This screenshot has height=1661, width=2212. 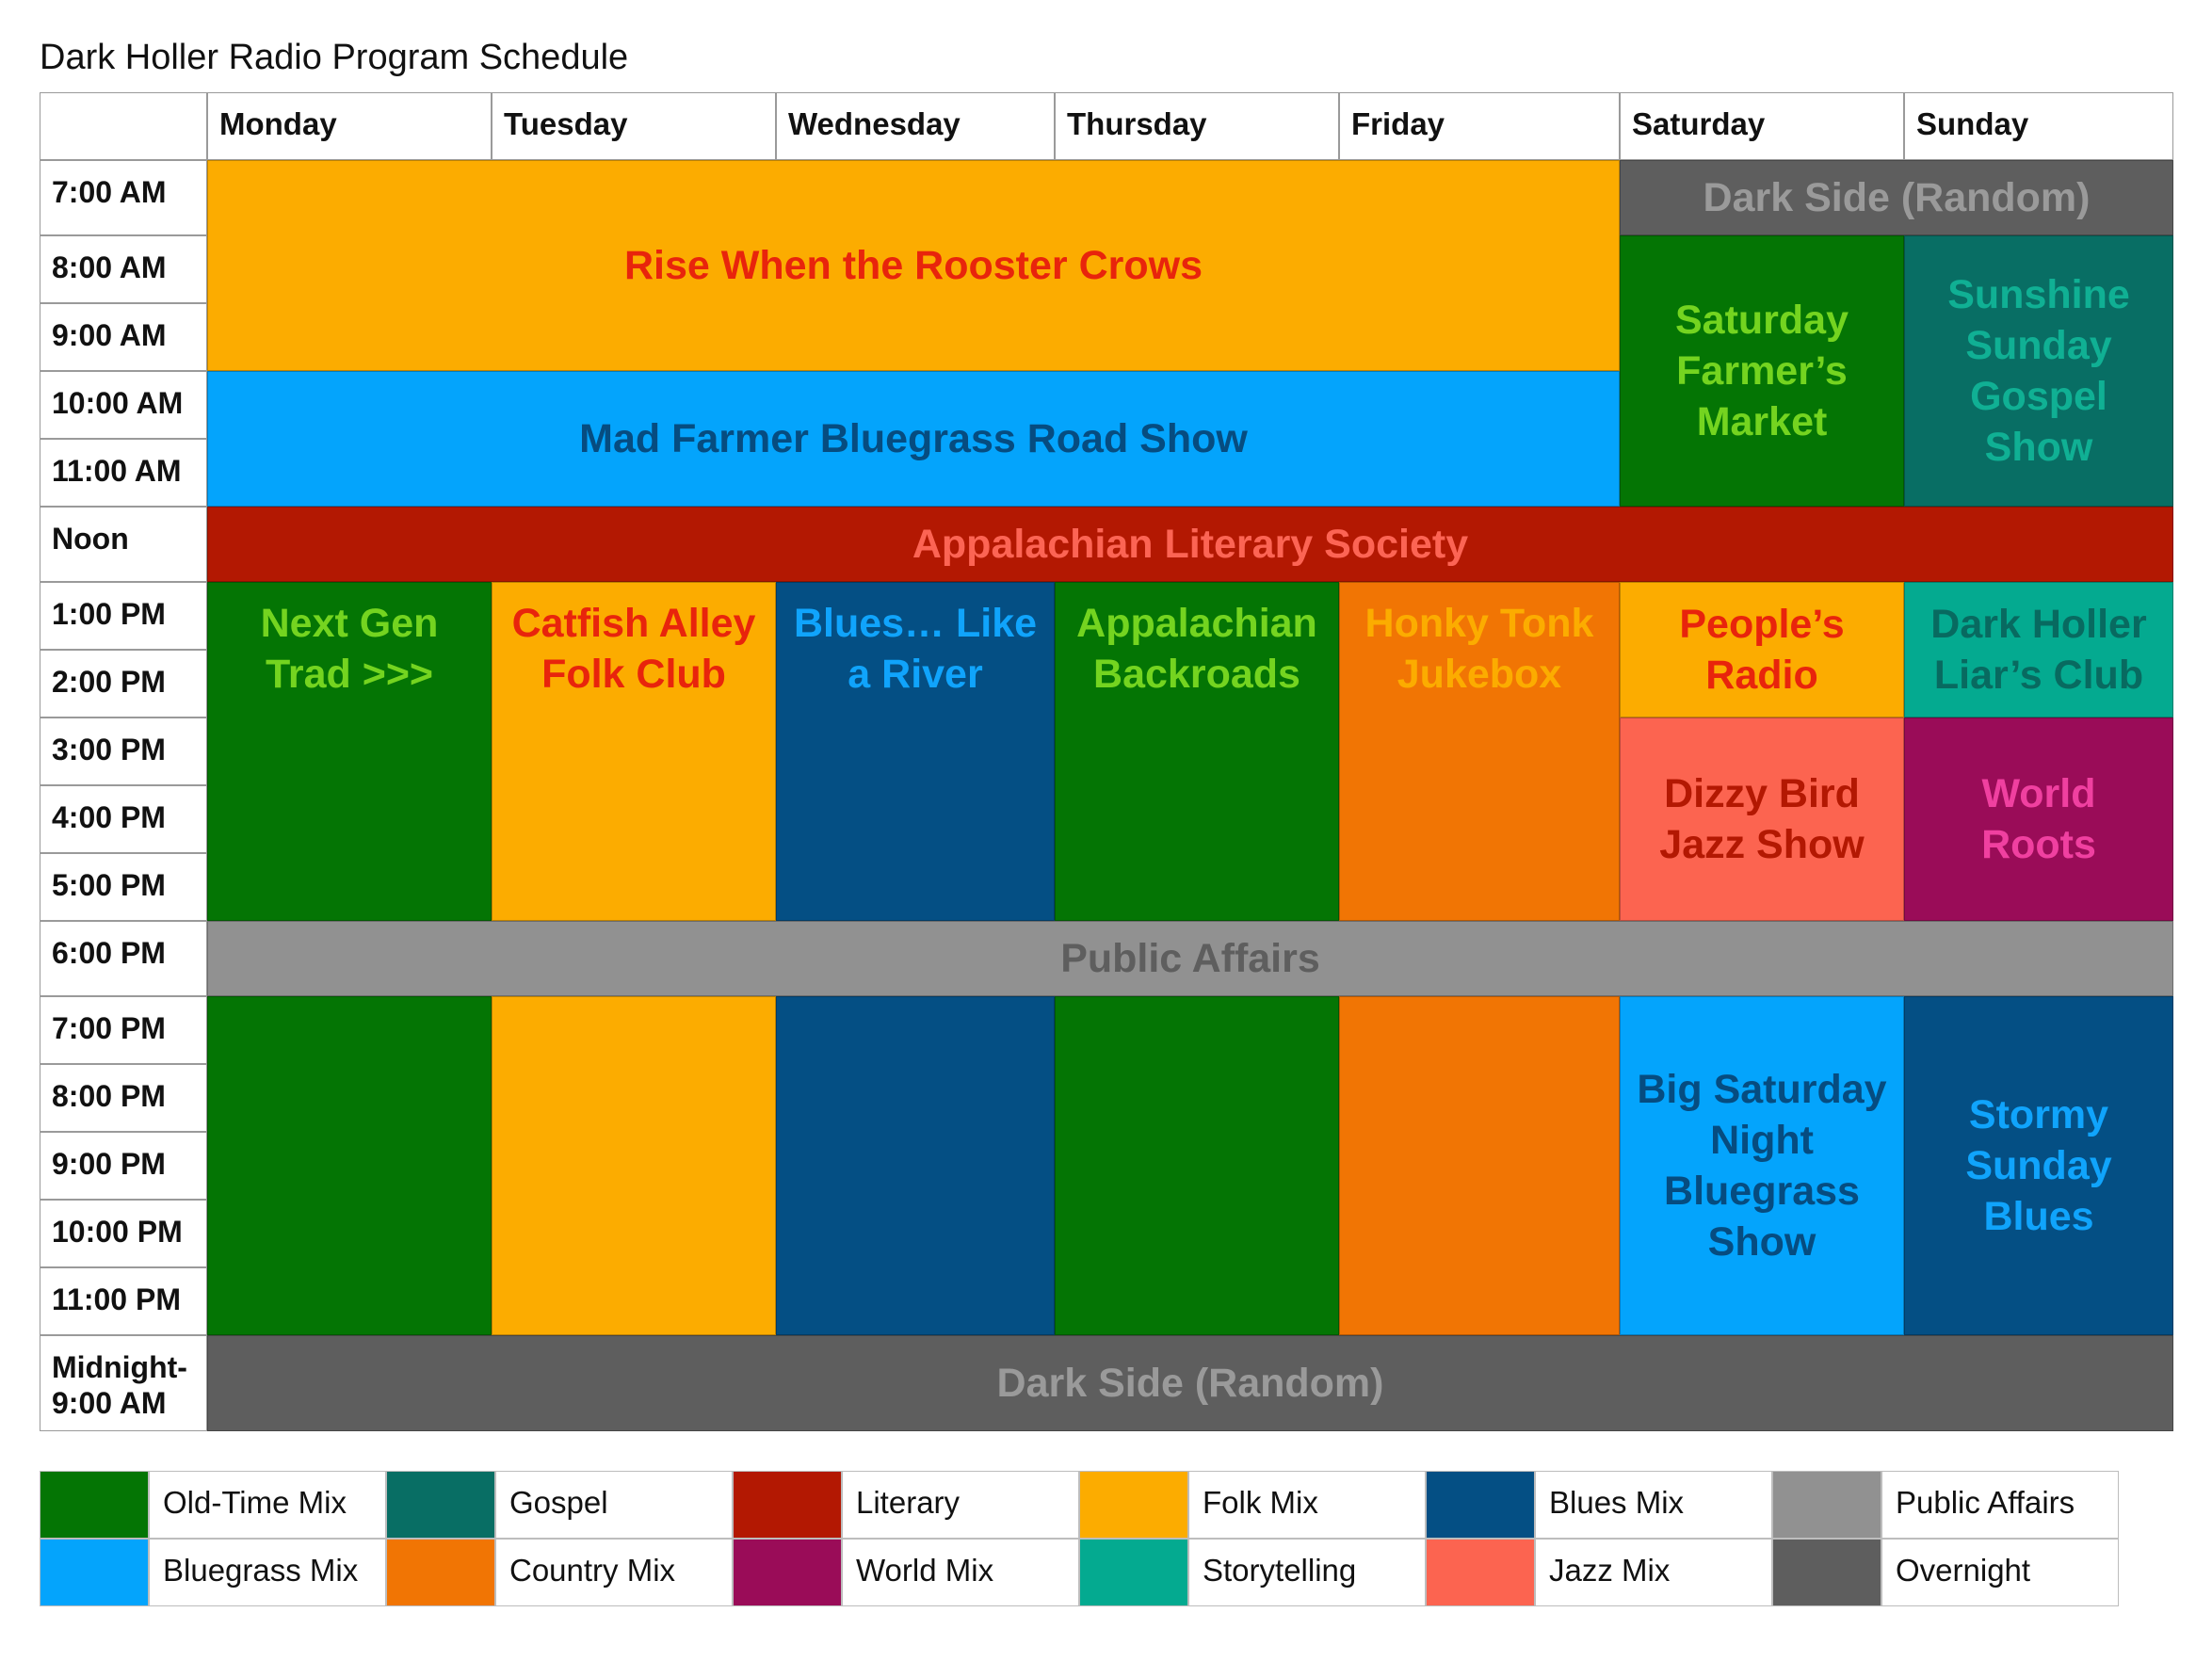 I want to click on program-world-roots: World Roots, so click(x=2038, y=819).